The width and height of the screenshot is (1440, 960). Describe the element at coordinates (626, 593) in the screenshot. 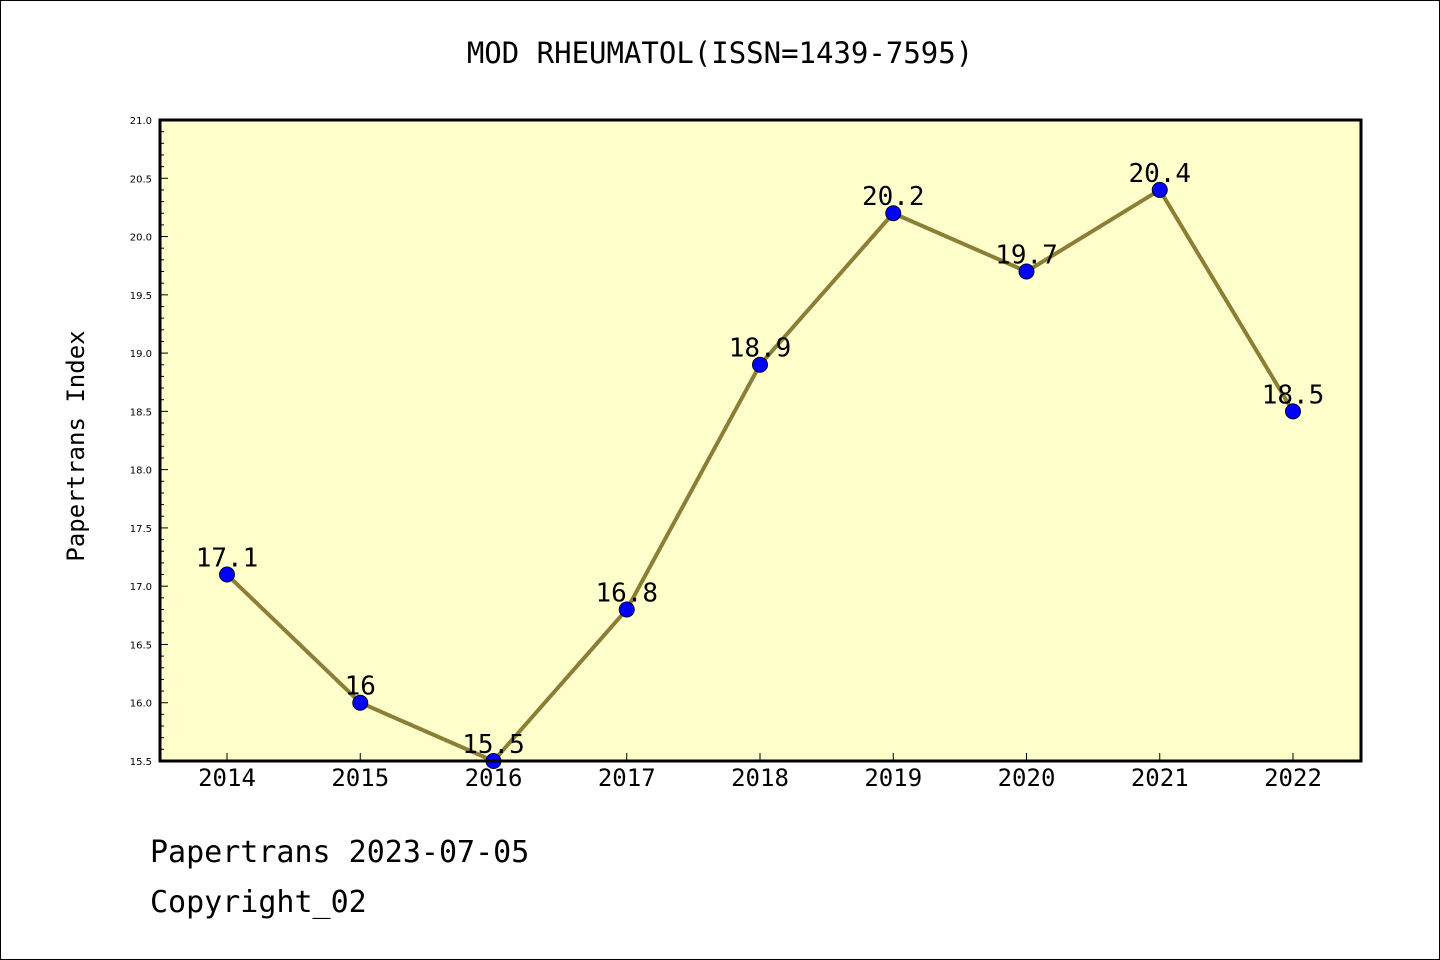

I see `data-label: 16.8` at that location.